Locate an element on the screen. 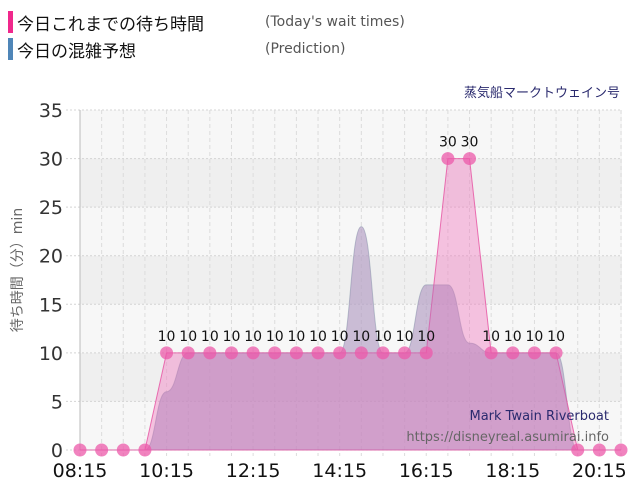 Image resolution: width=640 pixels, height=500 pixels. y-axis: 0 5 10 15 20 25 30 35 is located at coordinates (51, 281).